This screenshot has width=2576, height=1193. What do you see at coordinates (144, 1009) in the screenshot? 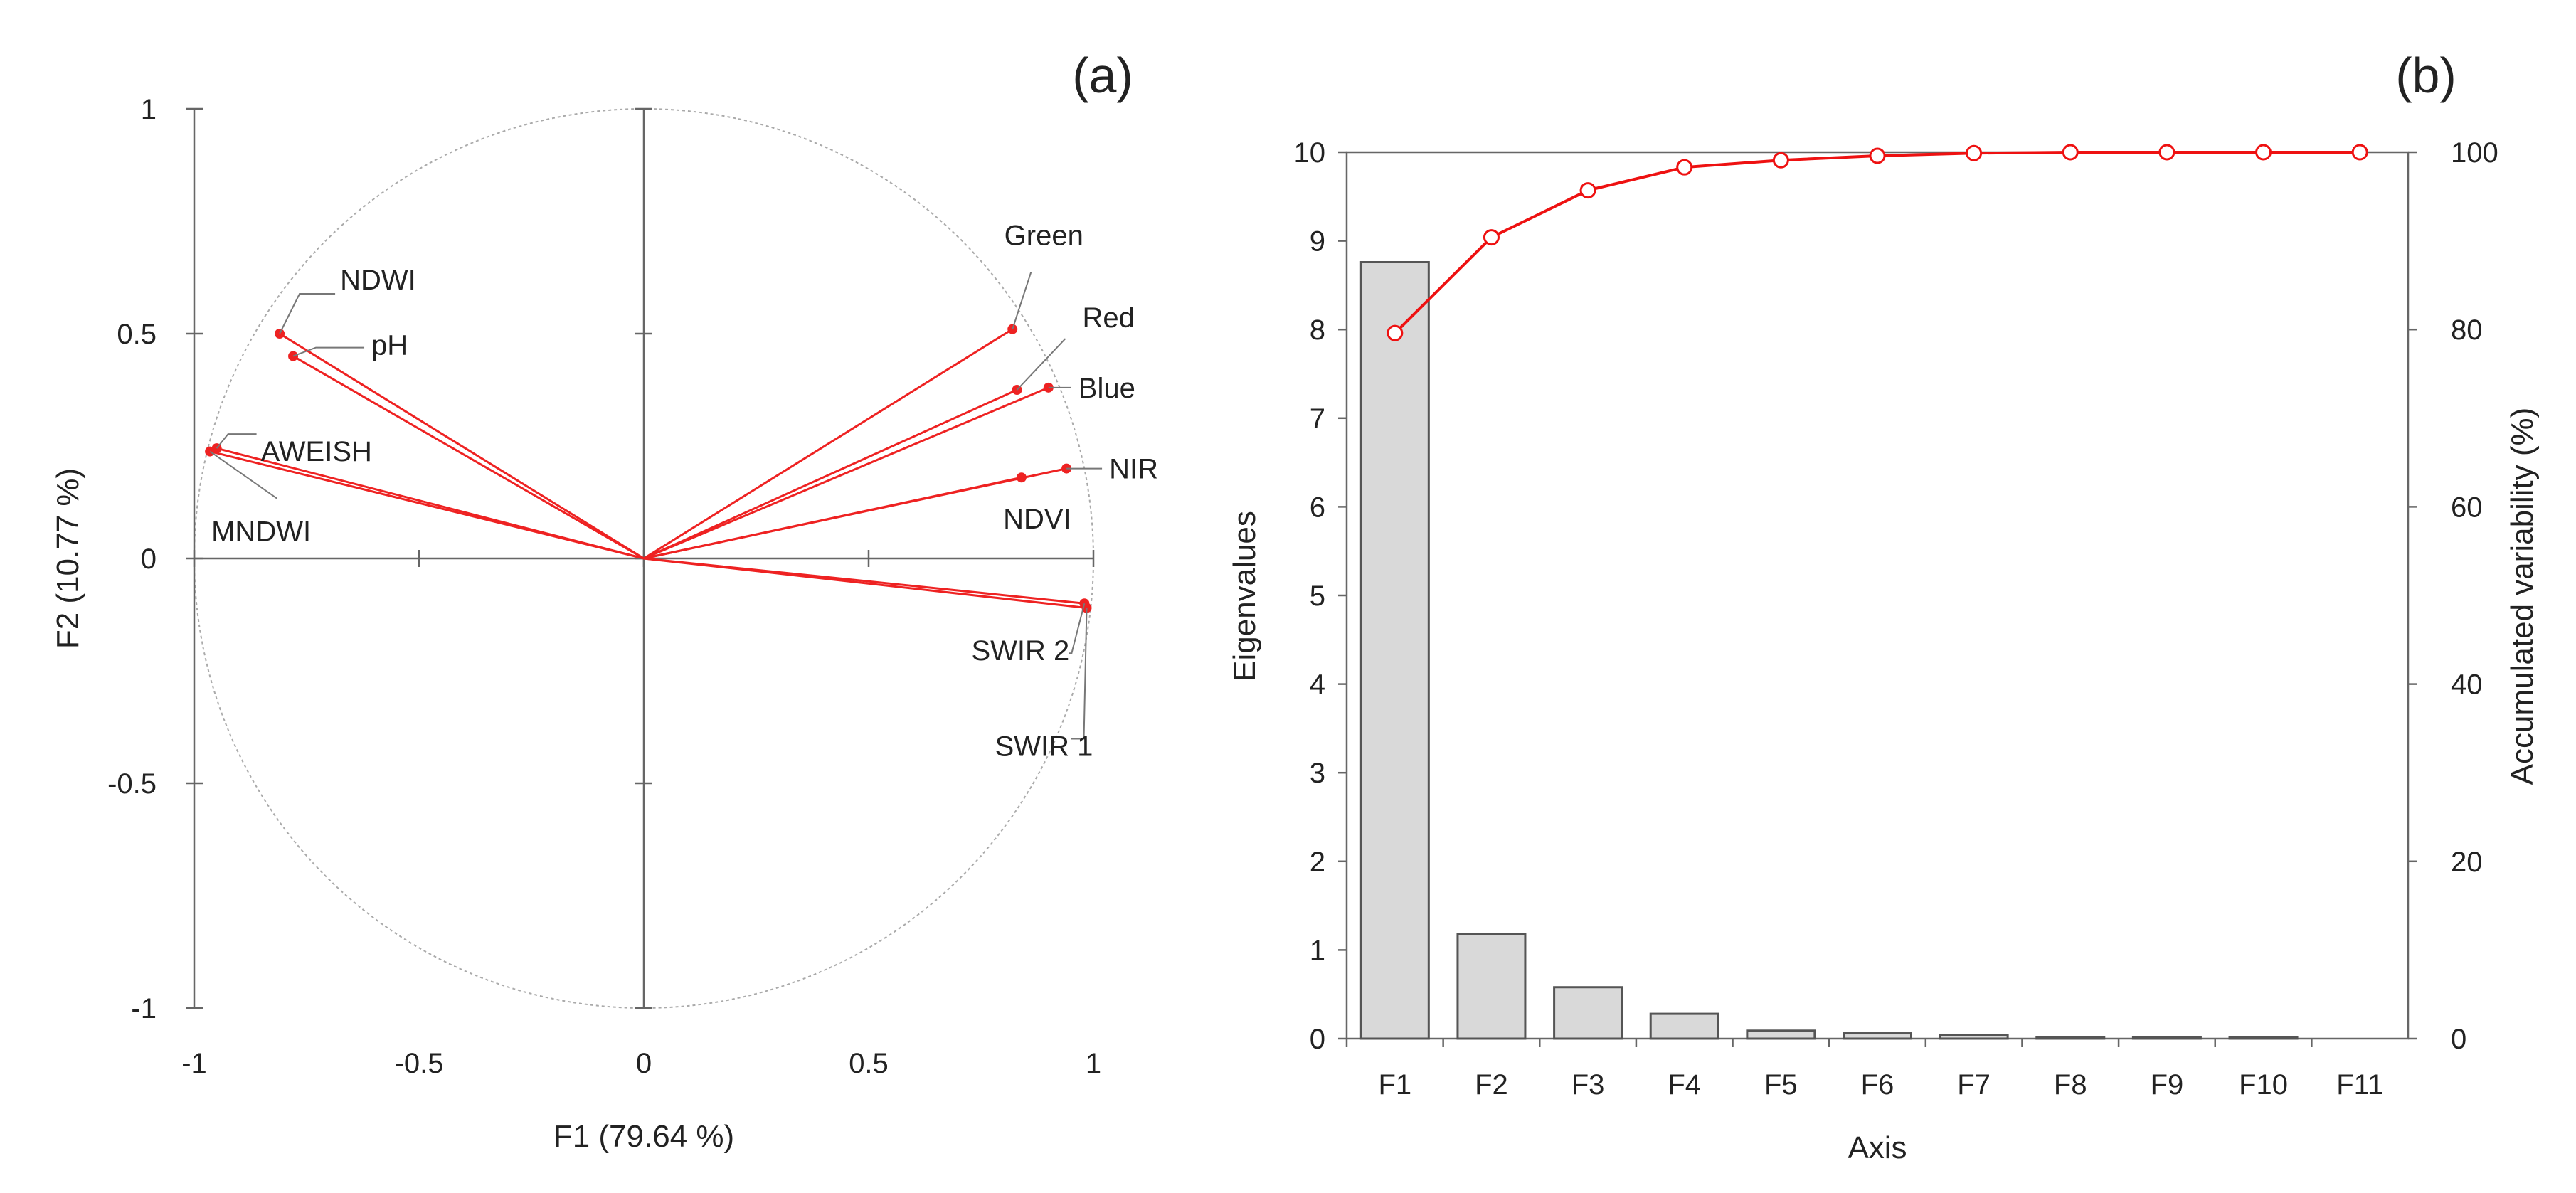
I see `y-tick-label: -1` at bounding box center [144, 1009].